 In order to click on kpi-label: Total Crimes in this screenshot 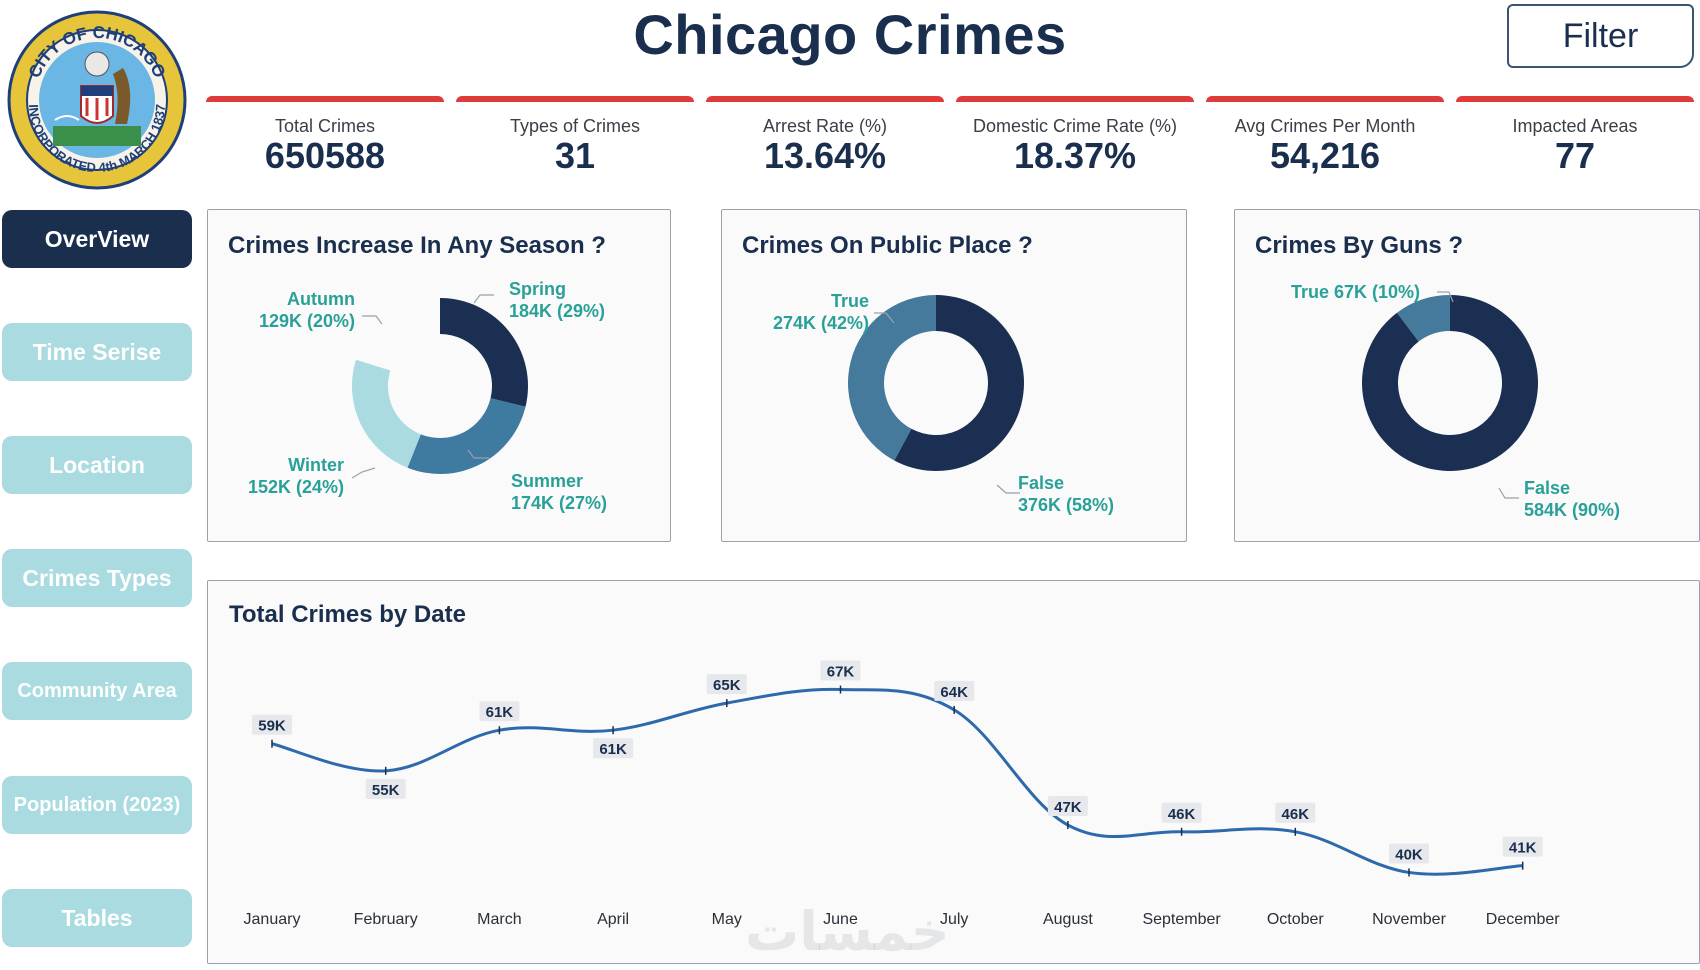, I will do `click(325, 126)`.